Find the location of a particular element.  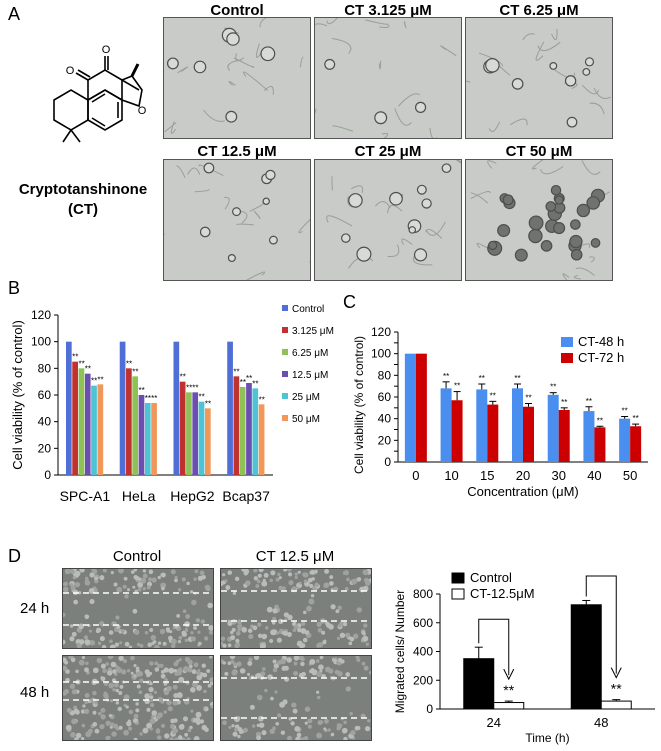

micrograph-background is located at coordinates (388, 220).